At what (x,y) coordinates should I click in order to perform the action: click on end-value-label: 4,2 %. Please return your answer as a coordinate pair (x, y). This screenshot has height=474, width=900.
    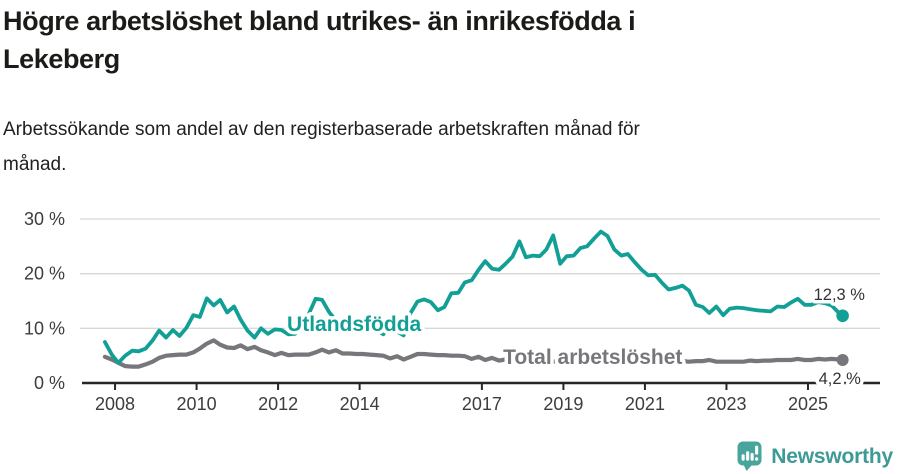
    Looking at the image, I should click on (840, 379).